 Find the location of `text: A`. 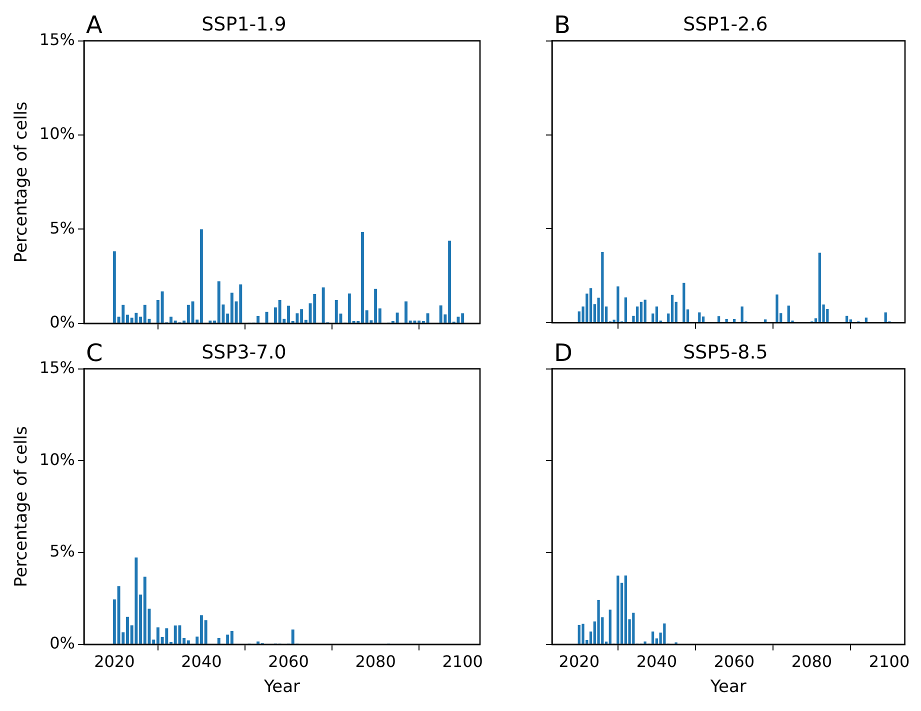

text: A is located at coordinates (94, 25).